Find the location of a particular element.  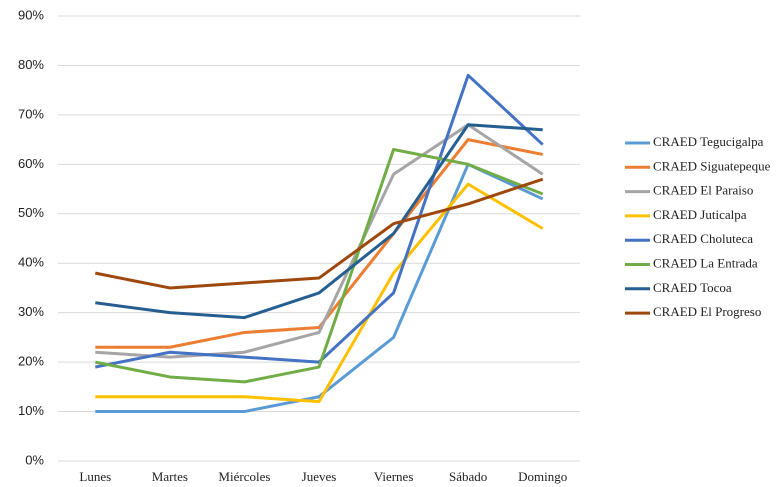

y-tick-label: 0% is located at coordinates (34, 459).